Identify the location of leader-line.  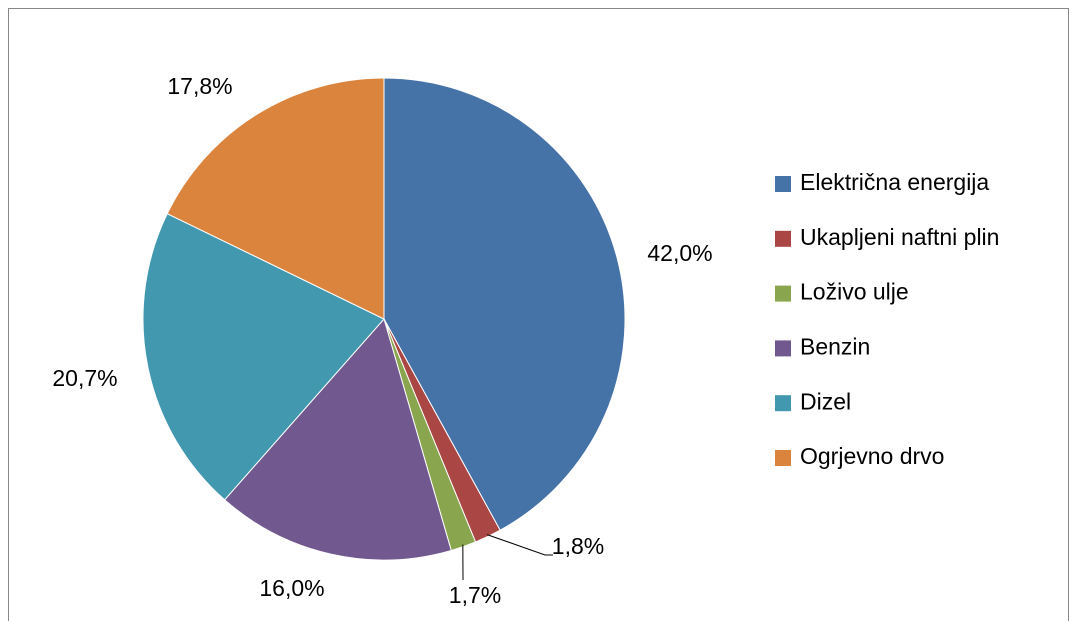
(519, 545).